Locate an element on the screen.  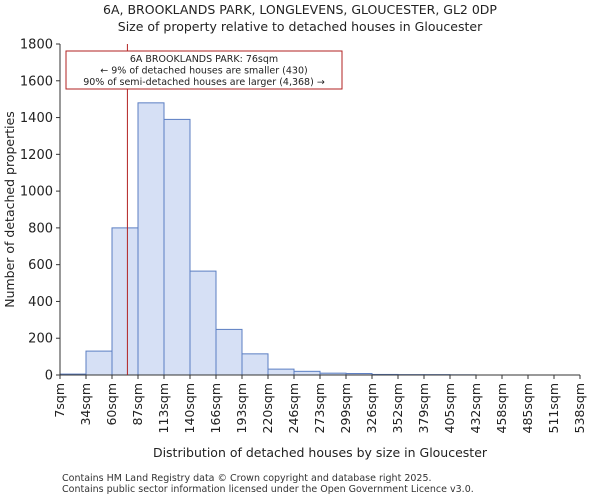
x-tick-label: 273sqm is located at coordinates (319, 408).